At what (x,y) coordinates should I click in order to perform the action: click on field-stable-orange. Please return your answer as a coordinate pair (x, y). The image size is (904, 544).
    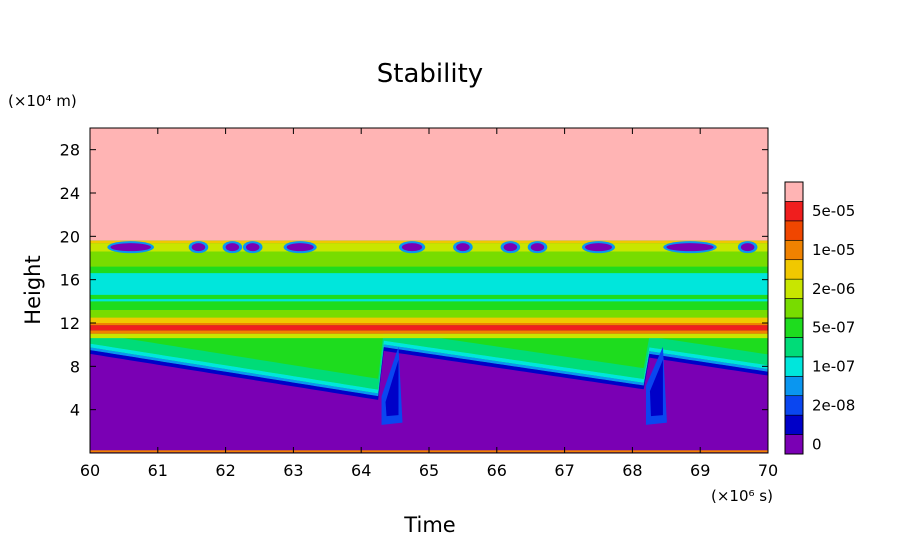
    Looking at the image, I should click on (429, 324).